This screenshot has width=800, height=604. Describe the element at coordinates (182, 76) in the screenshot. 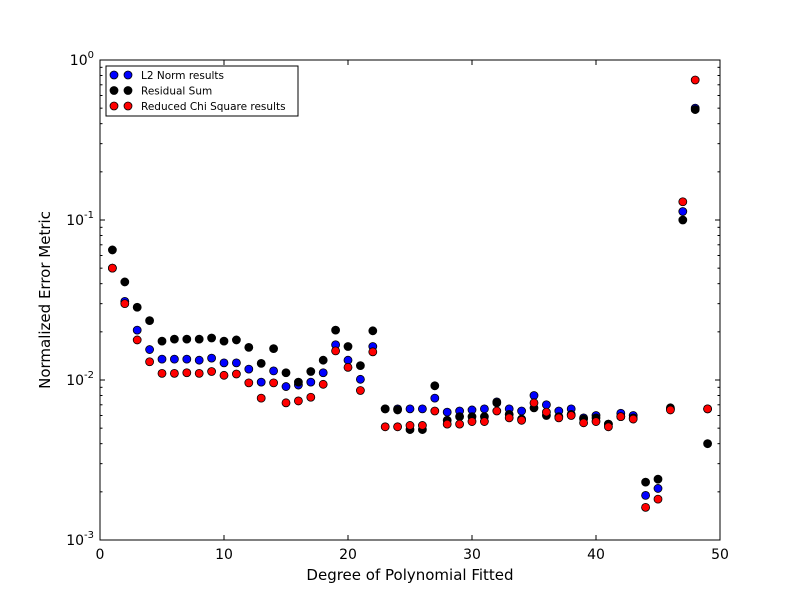

I see `legend-label: L2 Norm results` at that location.